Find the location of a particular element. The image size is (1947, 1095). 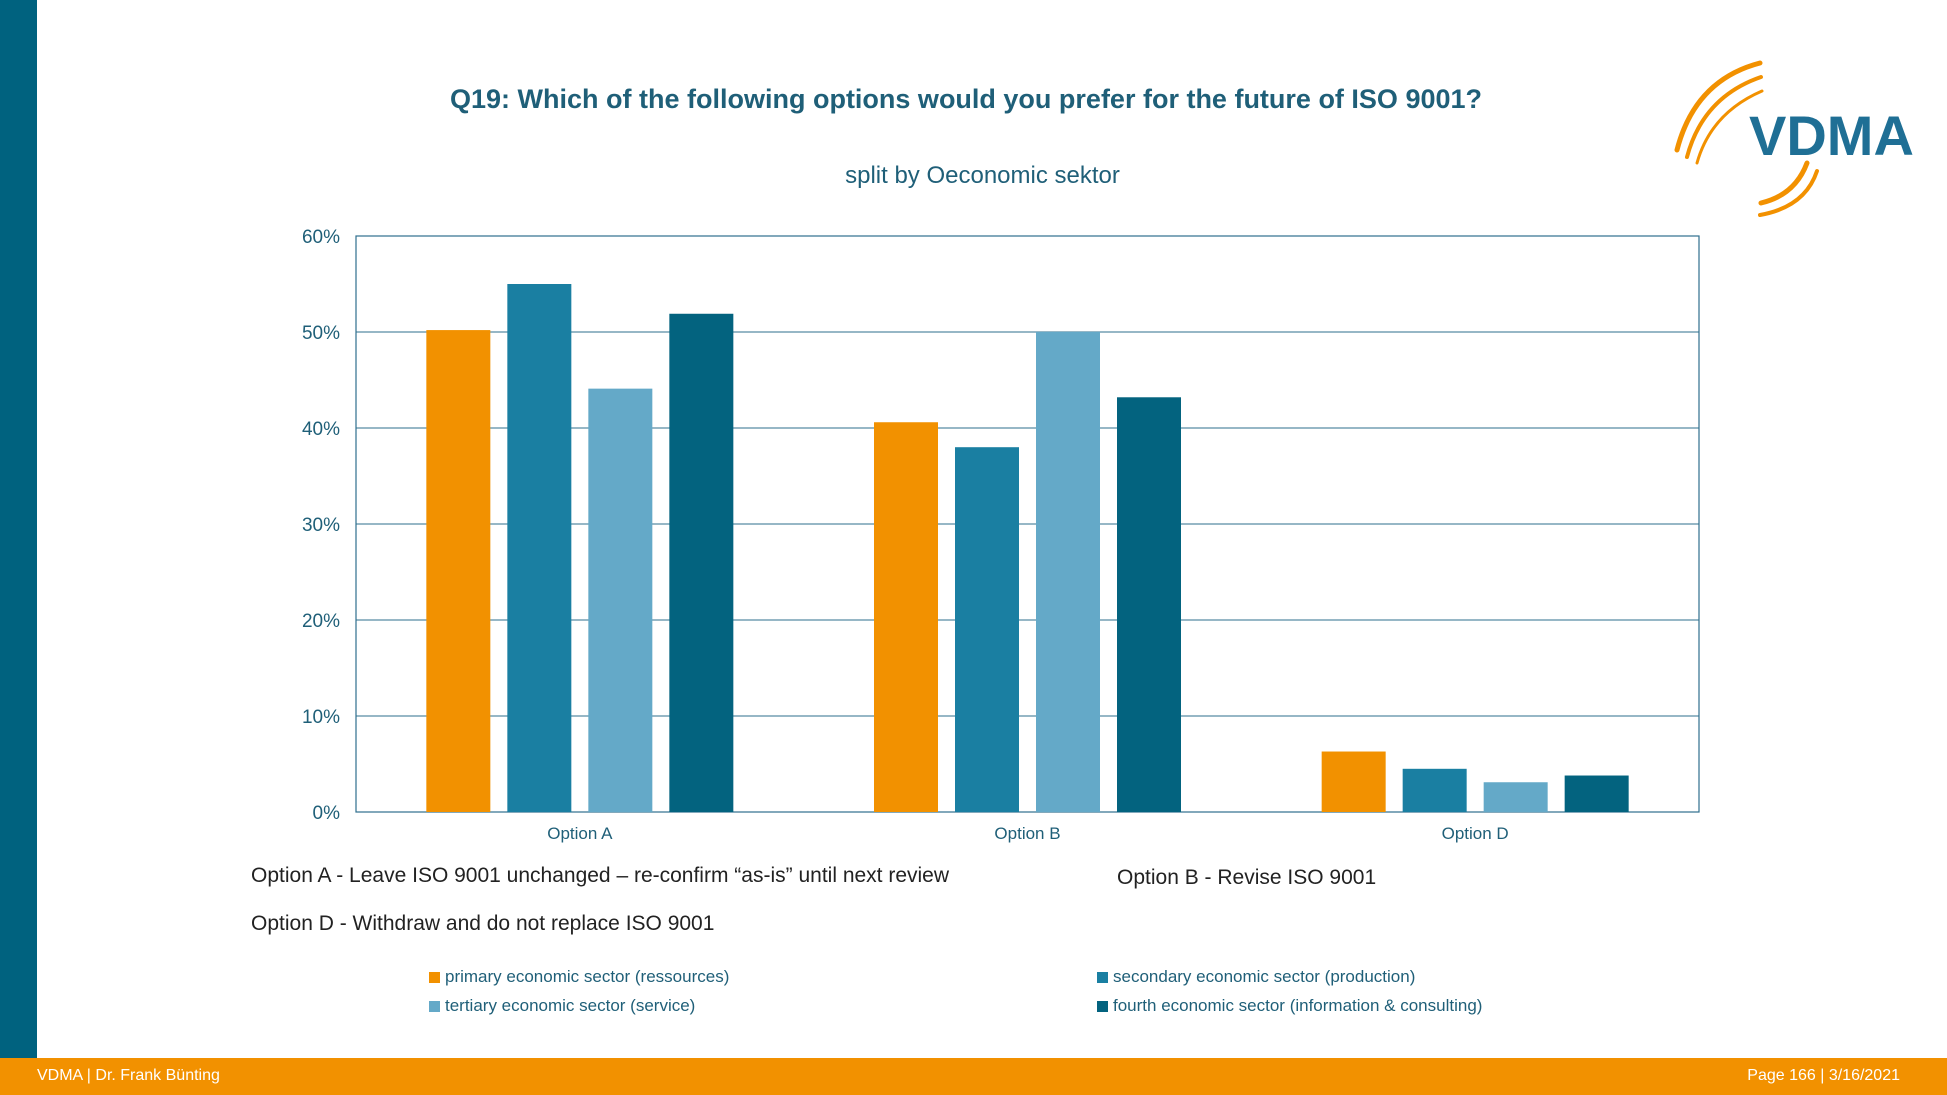

x-category-label: Option B is located at coordinates (1027, 833).